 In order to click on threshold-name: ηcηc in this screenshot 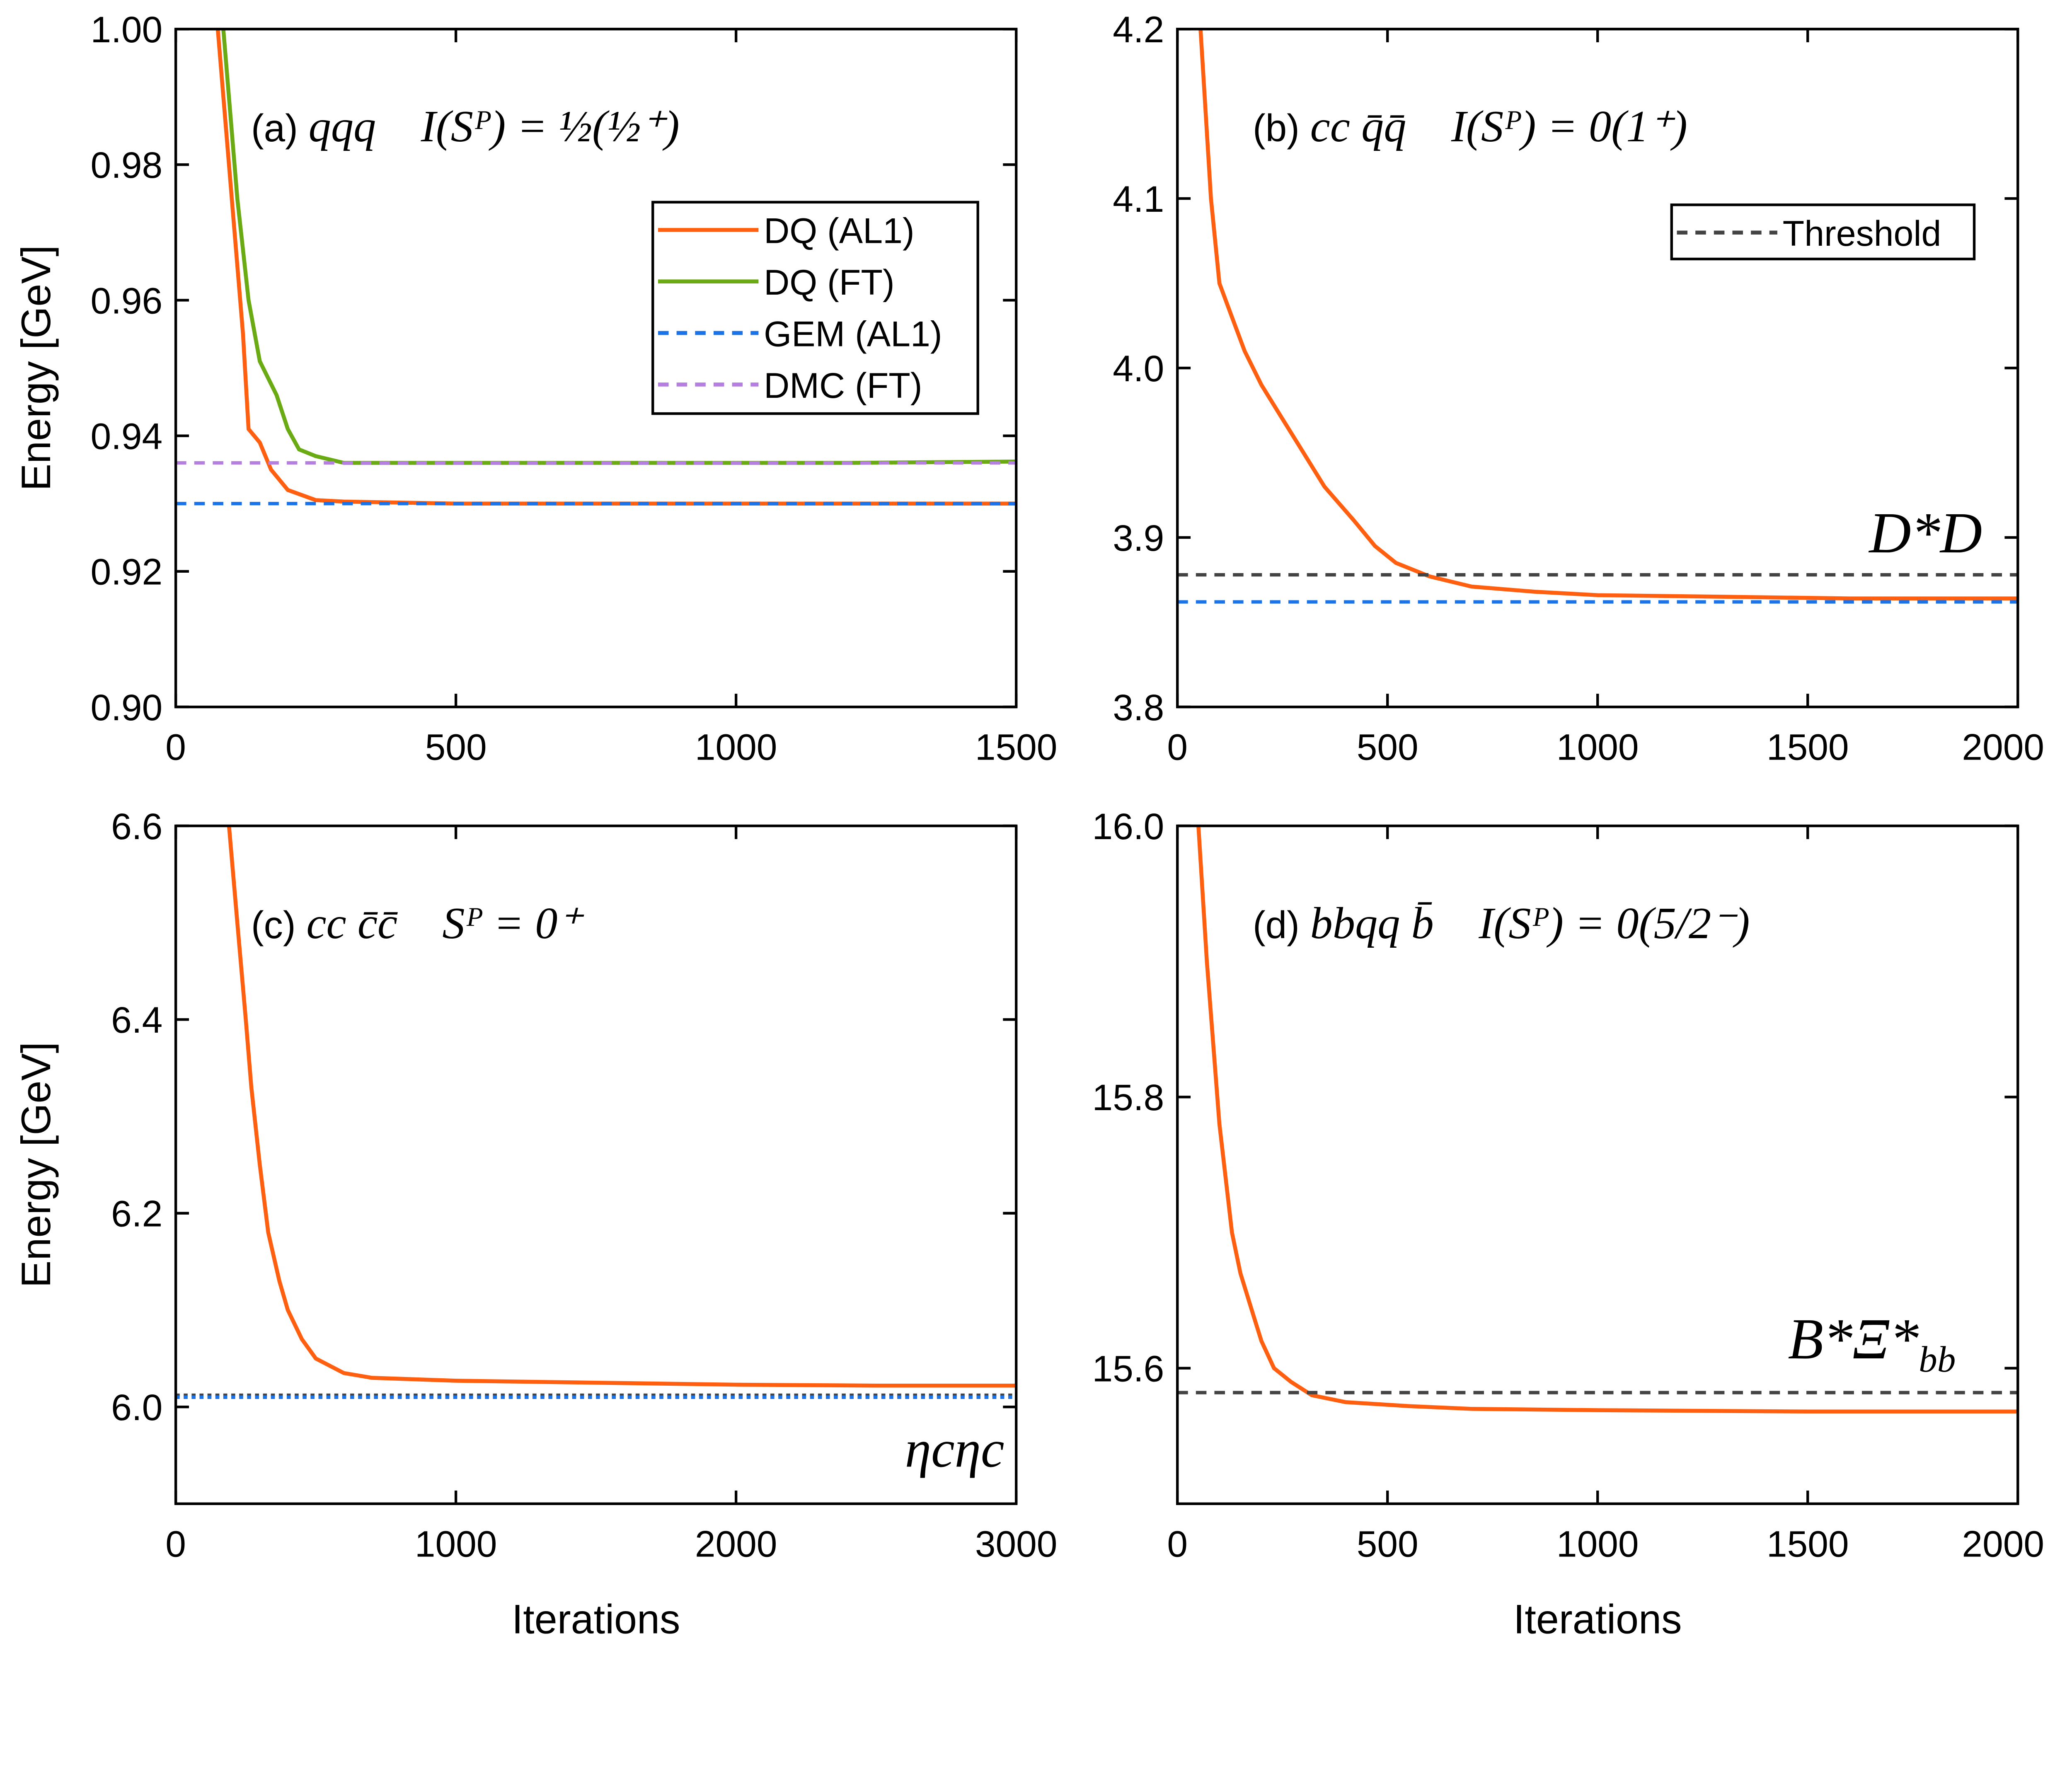, I will do `click(955, 1449)`.